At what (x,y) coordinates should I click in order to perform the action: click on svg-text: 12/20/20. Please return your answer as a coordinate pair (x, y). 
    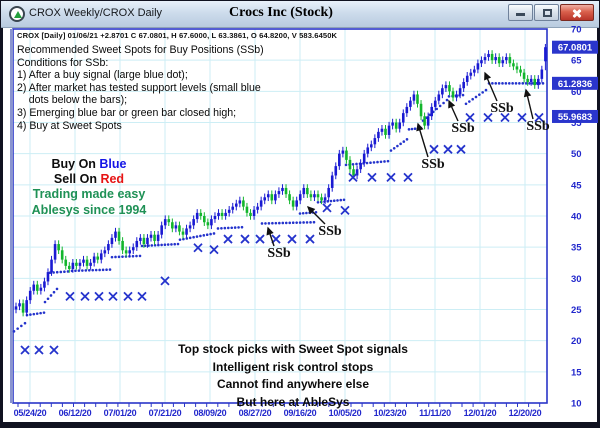
    Looking at the image, I should click on (525, 413).